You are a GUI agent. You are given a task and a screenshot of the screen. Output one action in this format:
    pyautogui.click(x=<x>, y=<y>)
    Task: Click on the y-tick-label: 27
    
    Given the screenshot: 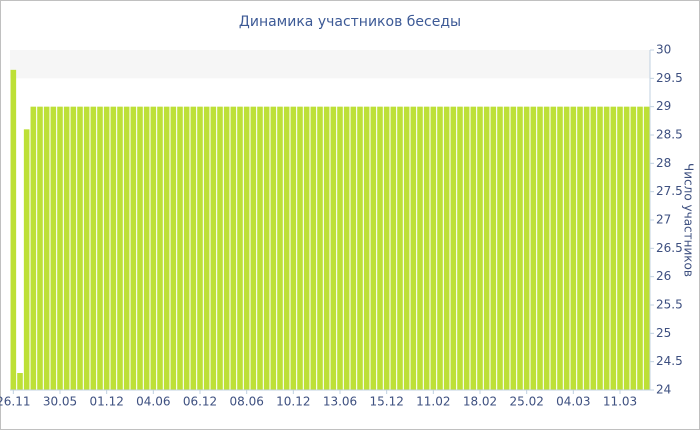 What is the action you would take?
    pyautogui.click(x=663, y=220)
    